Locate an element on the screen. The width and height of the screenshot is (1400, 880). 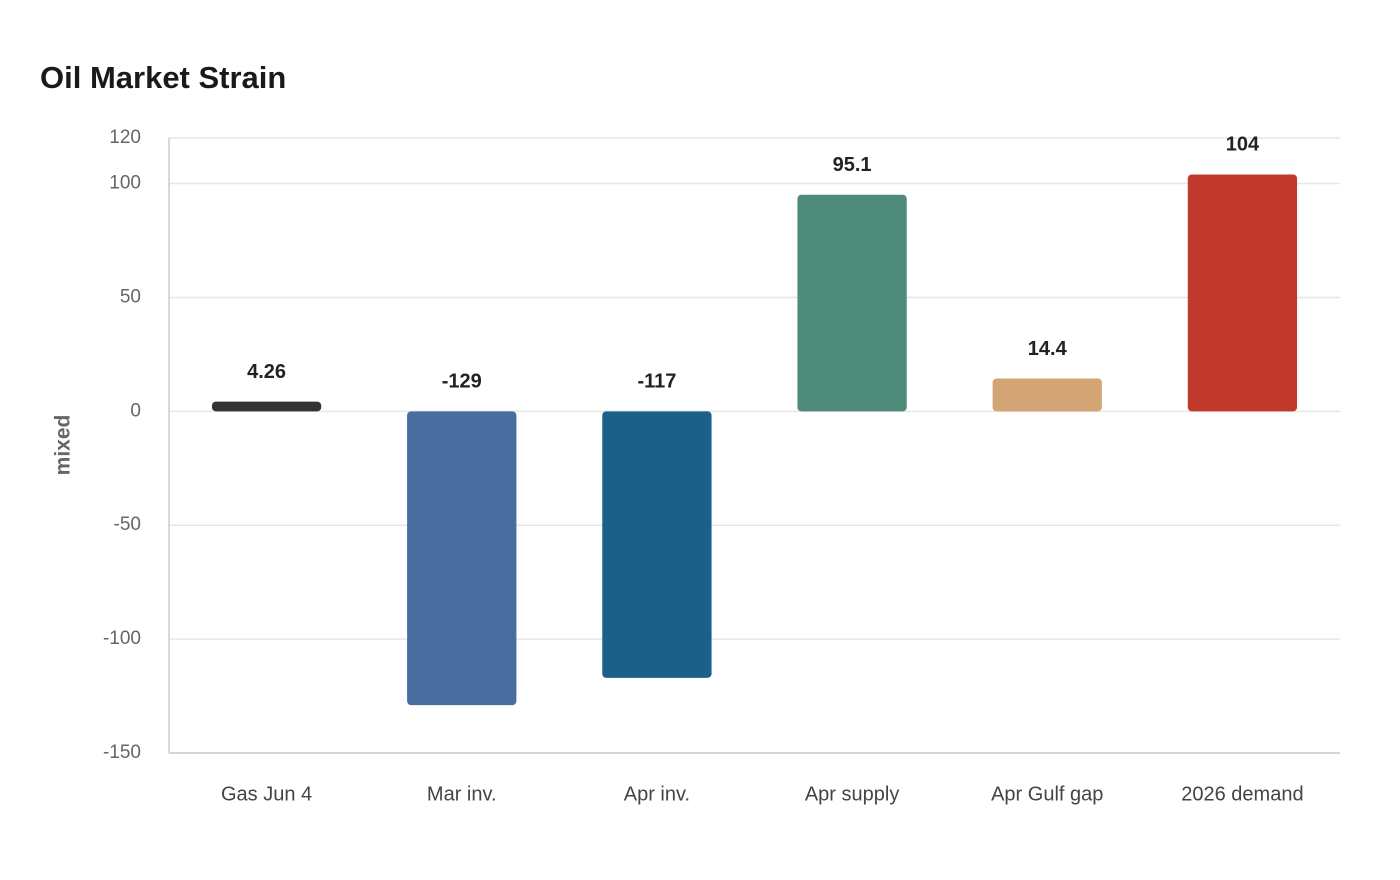
y-tick-label: 100 is located at coordinates (125, 183).